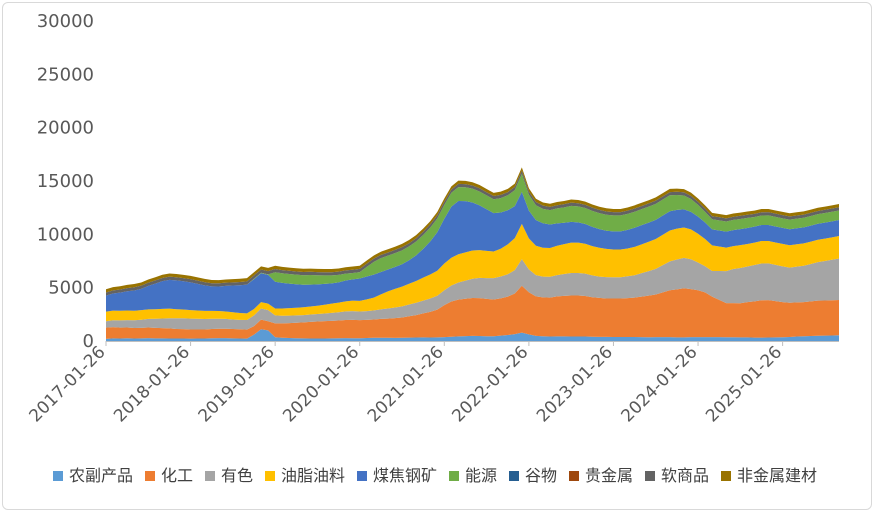 Image resolution: width=874 pixels, height=514 pixels. I want to click on x-tick-label: 2018-01-26, so click(152, 384).